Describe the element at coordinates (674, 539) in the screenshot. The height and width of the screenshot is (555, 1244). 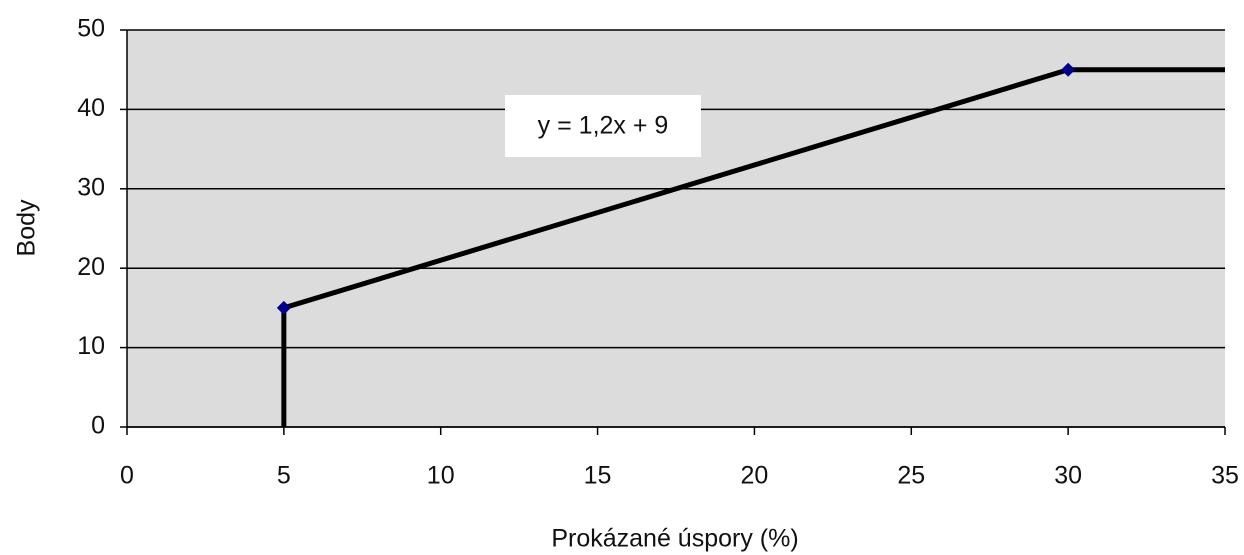
I see `x-axis-label: Prokázané úspory (%)` at that location.